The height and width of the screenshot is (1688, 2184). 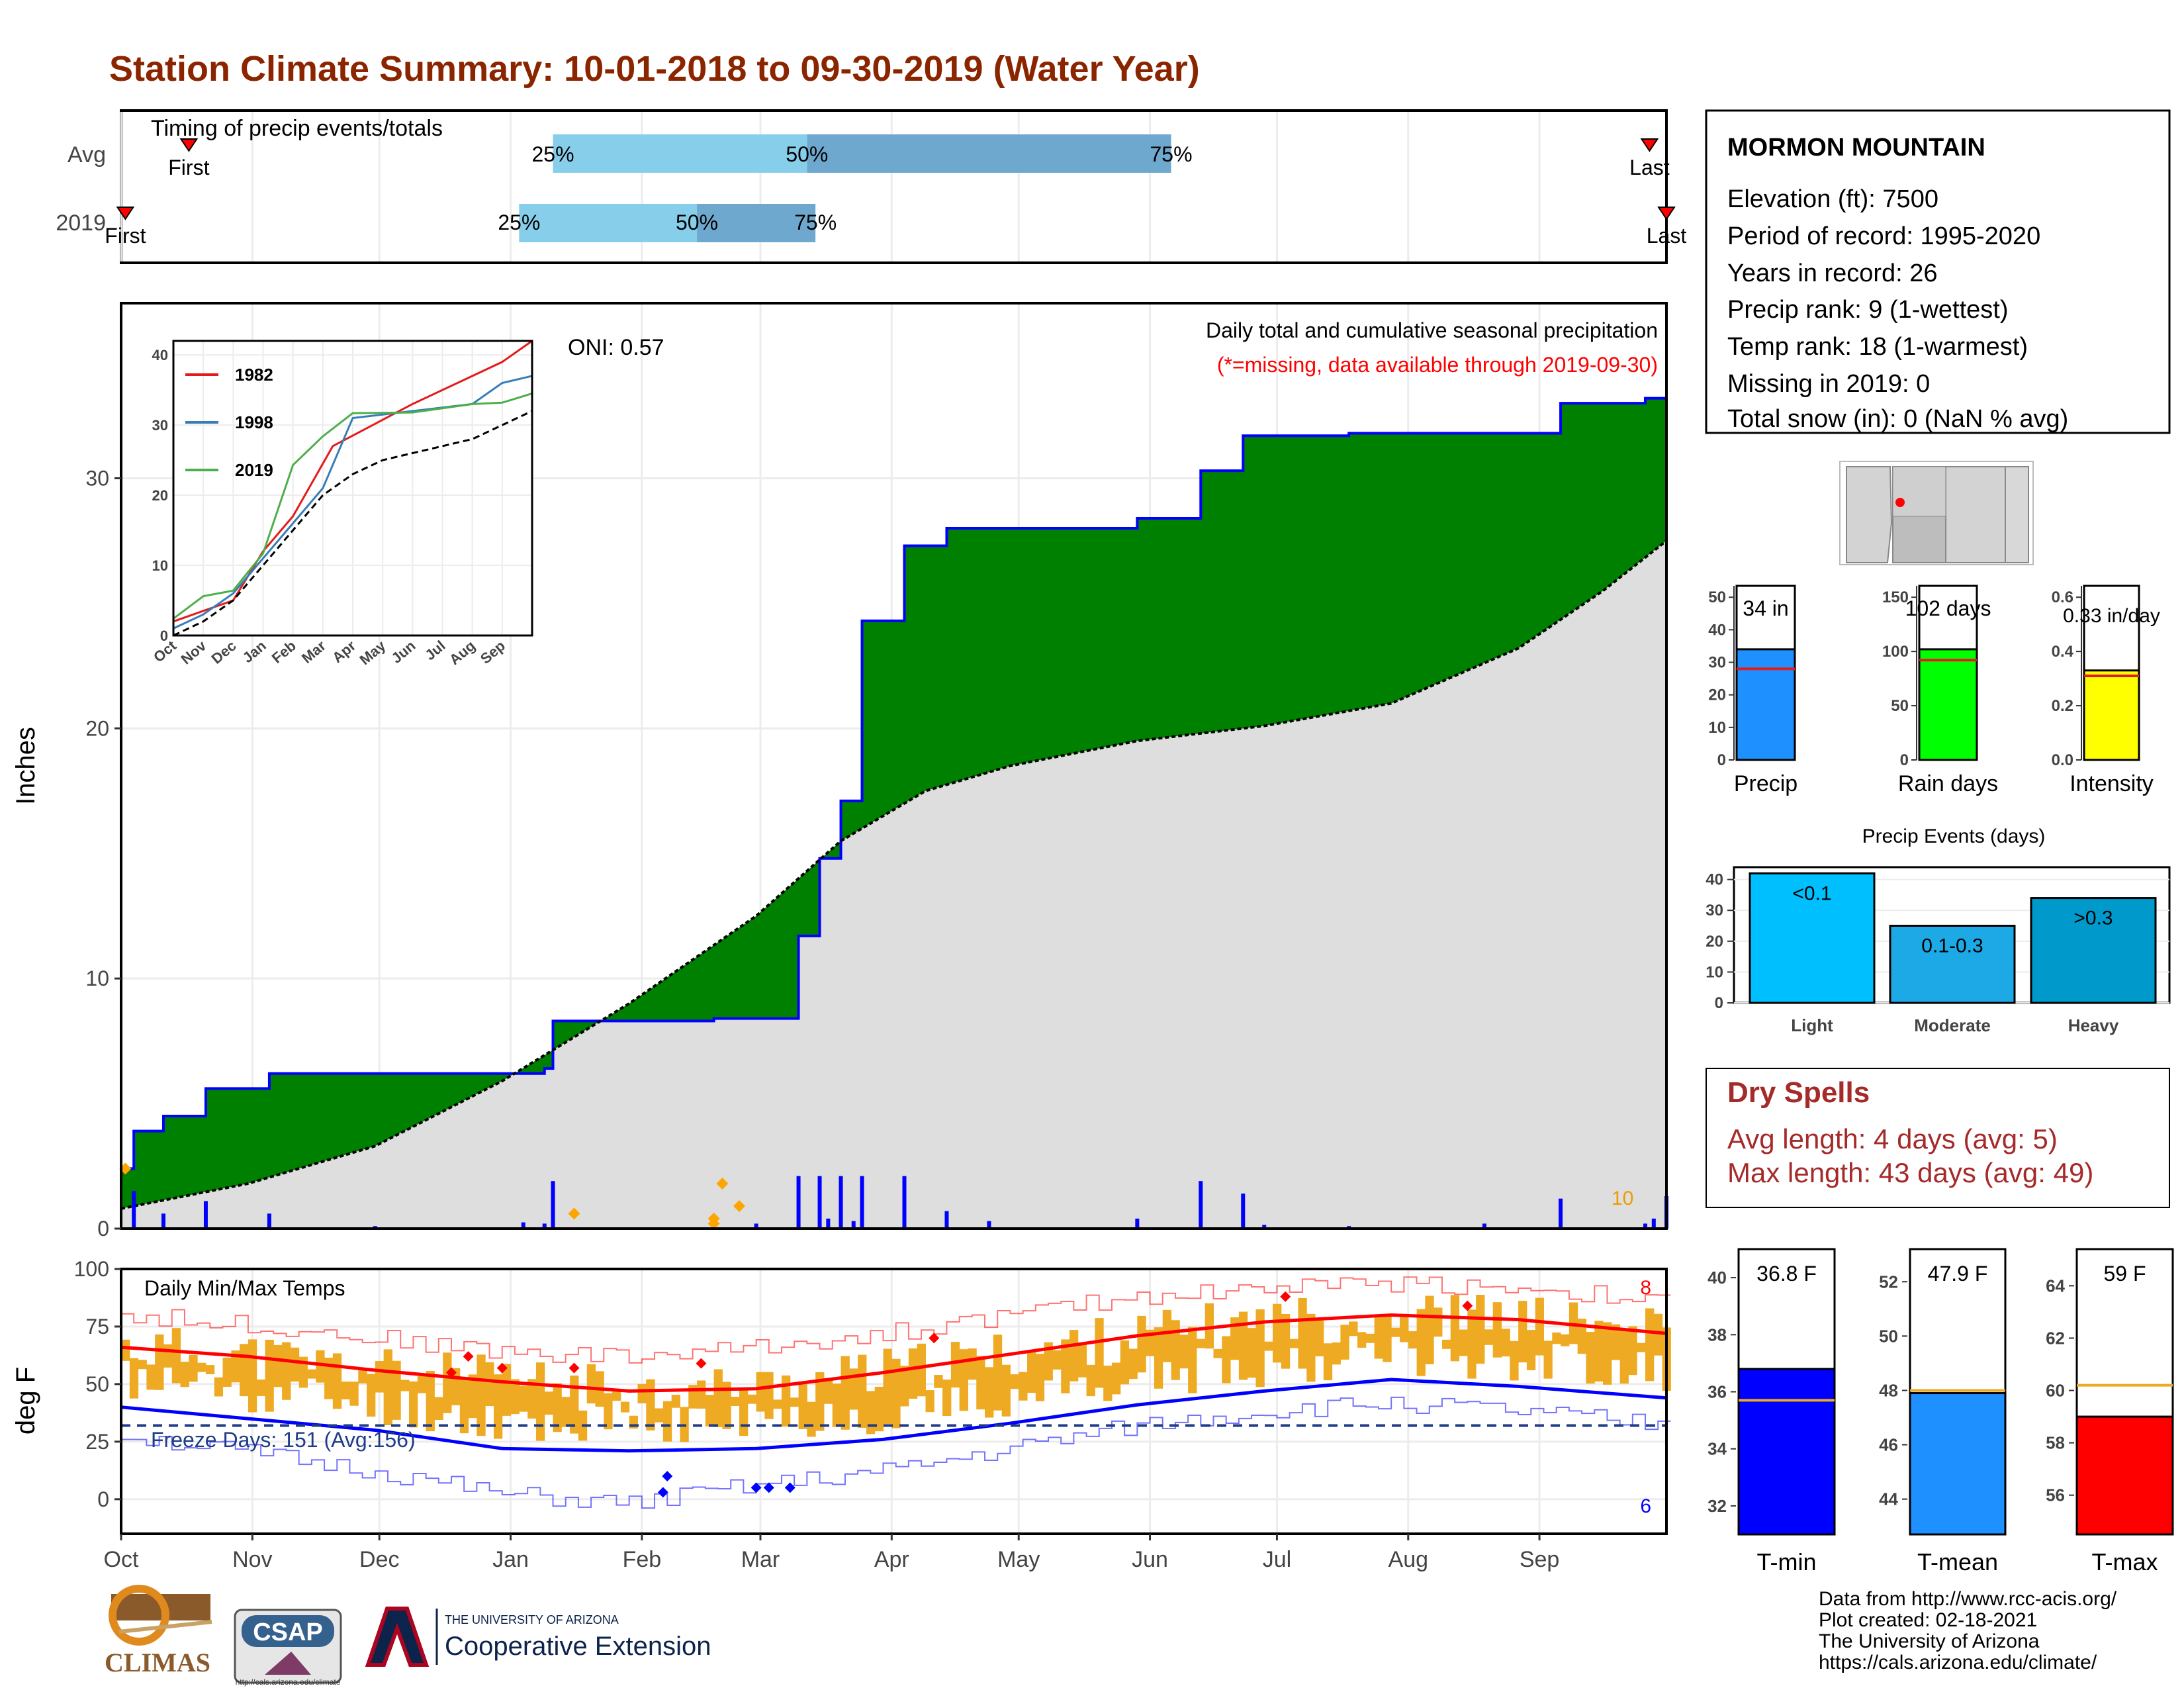 I want to click on temp-ytick-label: 0, so click(x=103, y=1499).